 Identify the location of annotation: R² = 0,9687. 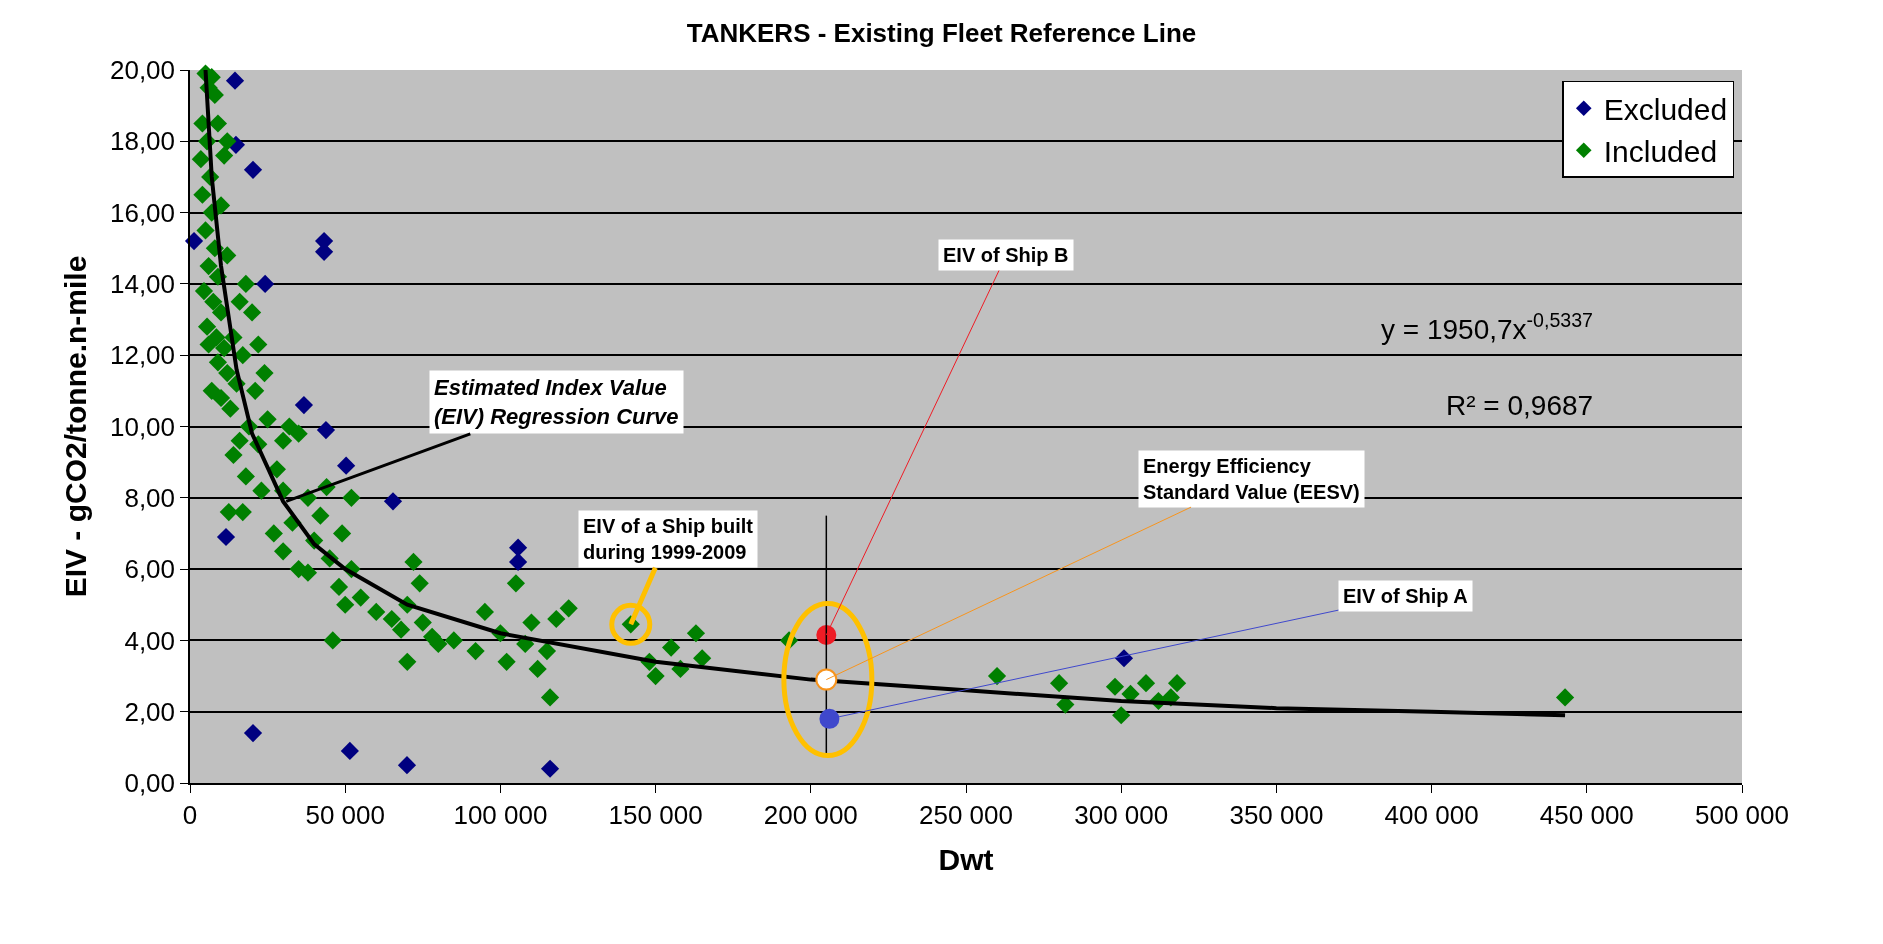
(1520, 405).